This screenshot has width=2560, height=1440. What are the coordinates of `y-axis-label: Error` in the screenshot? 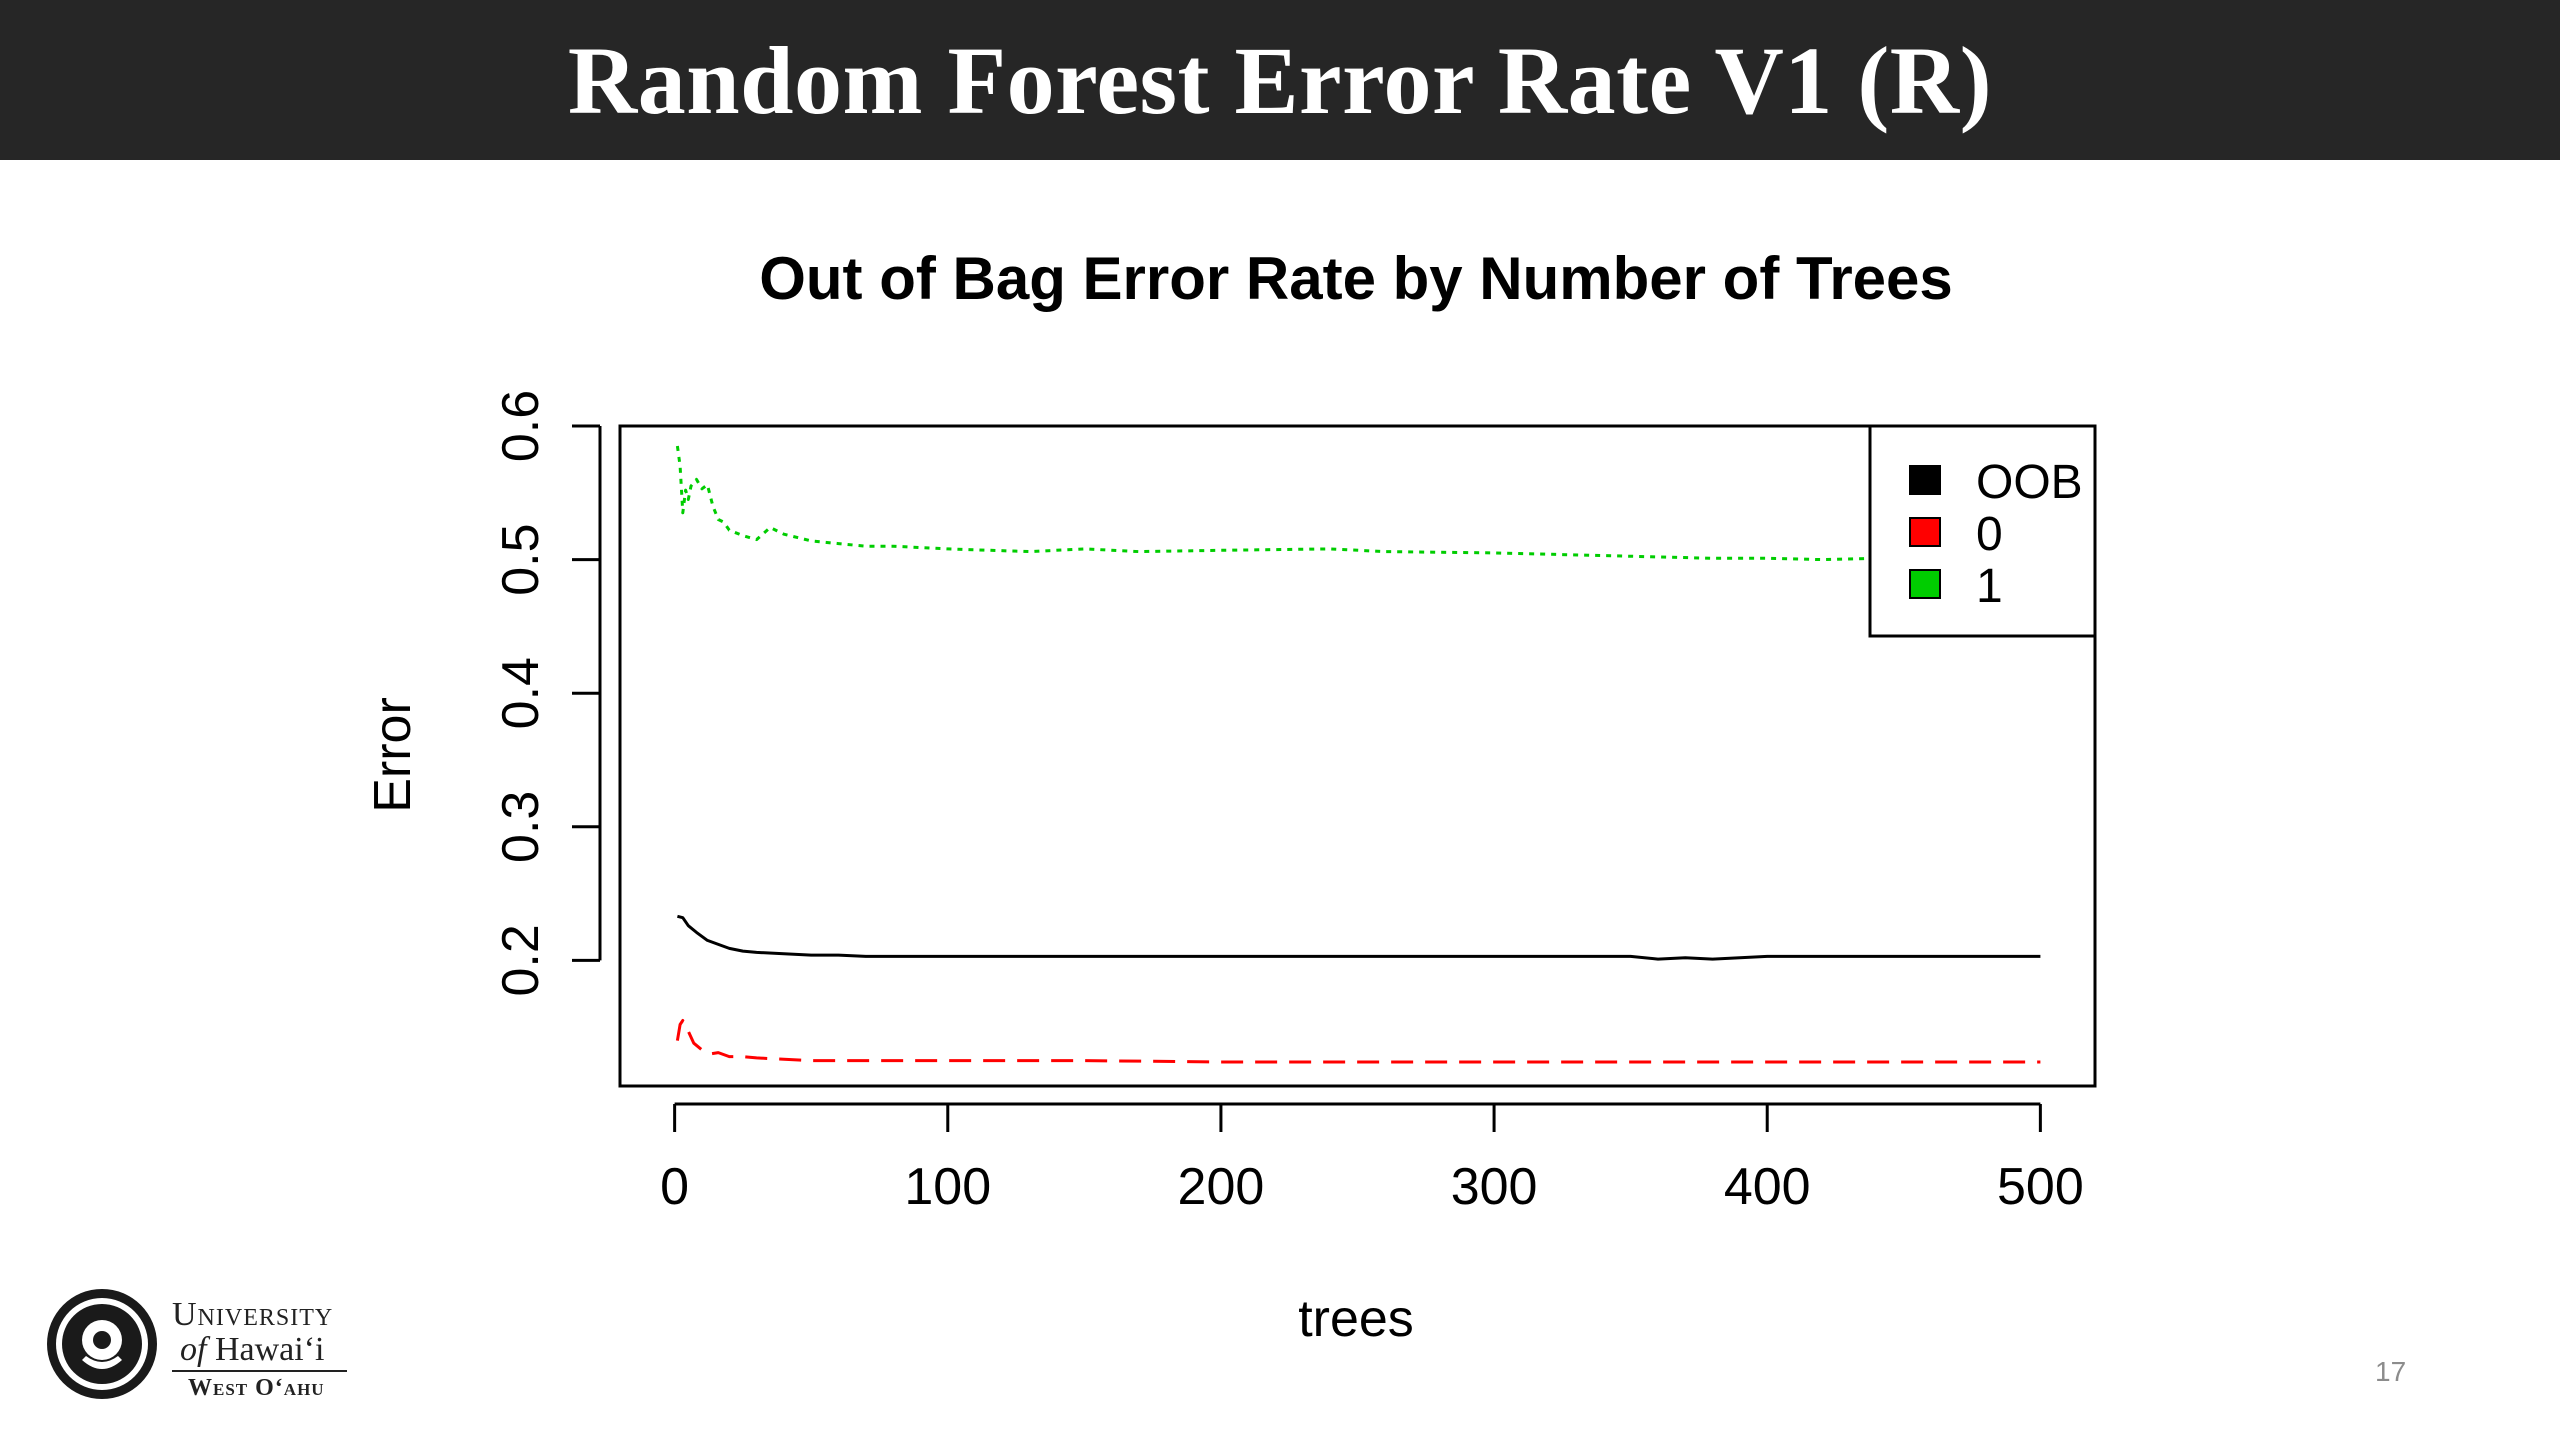 It's located at (393, 755).